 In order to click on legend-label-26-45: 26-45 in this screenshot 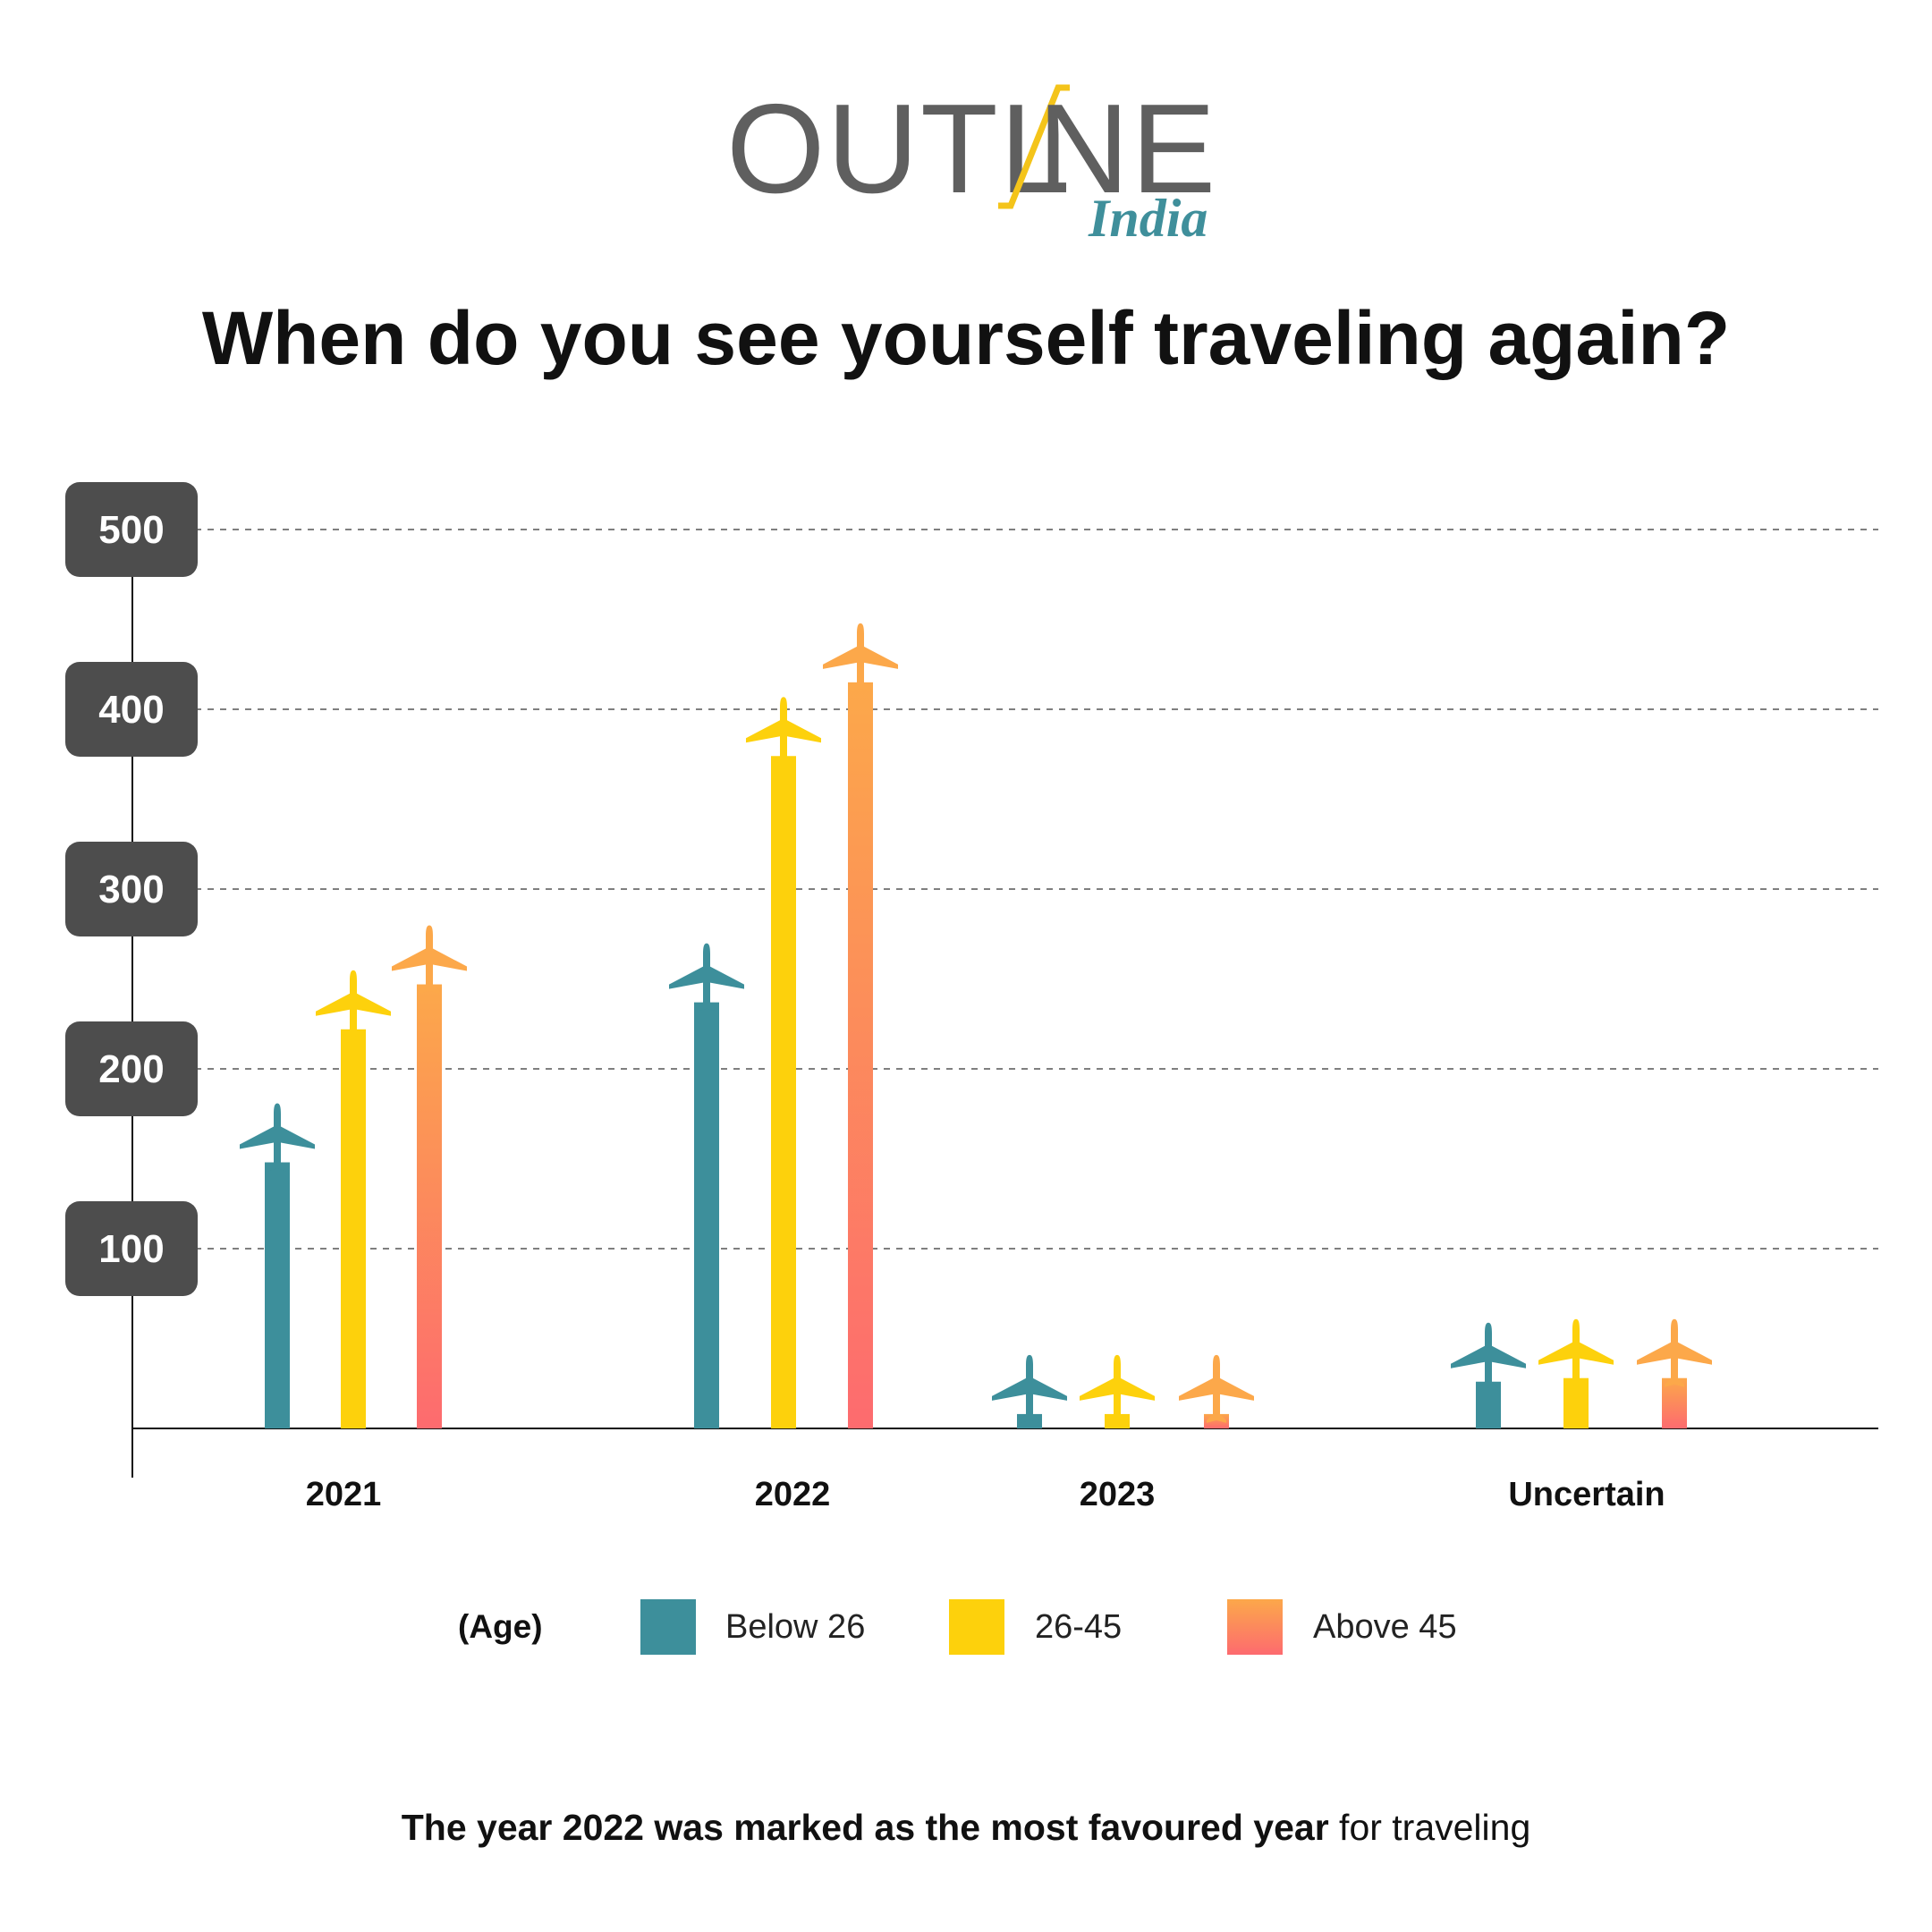, I will do `click(1079, 1627)`.